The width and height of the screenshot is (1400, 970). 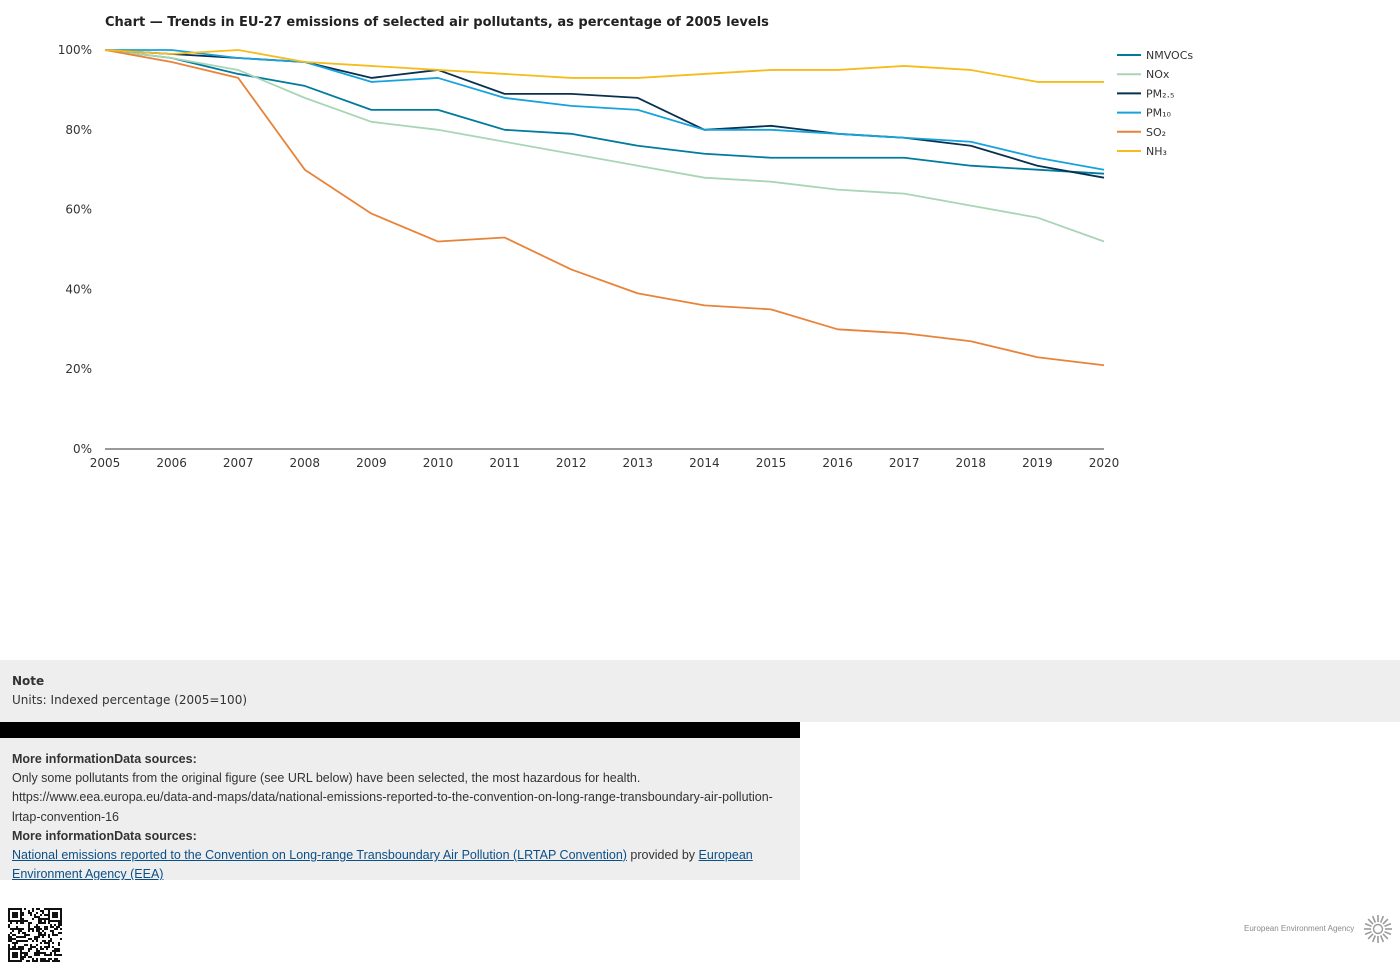 I want to click on note-heading: Note, so click(x=28, y=681).